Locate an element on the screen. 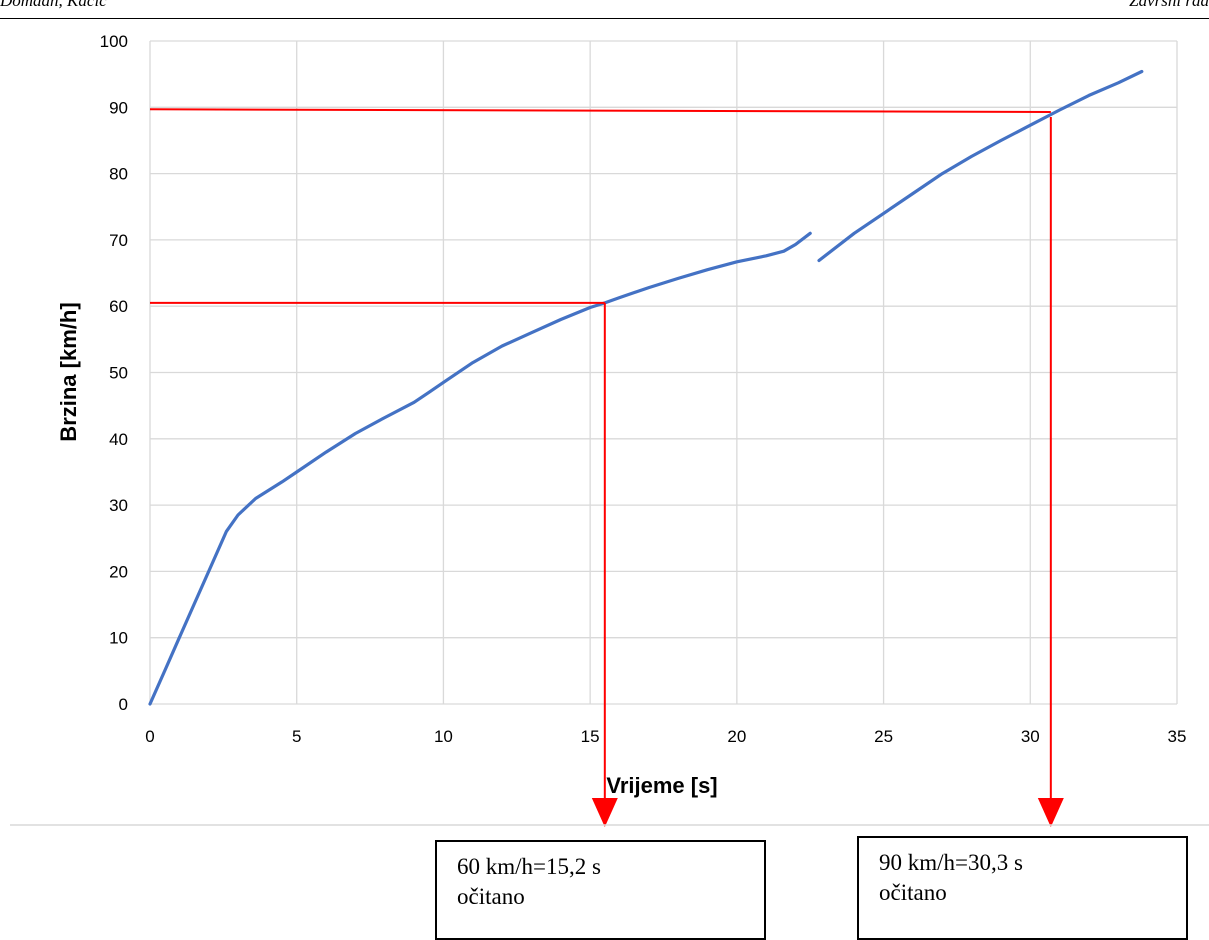 This screenshot has height=940, width=1209. x-axis-label: Vrijeme [s] is located at coordinates (661, 785).